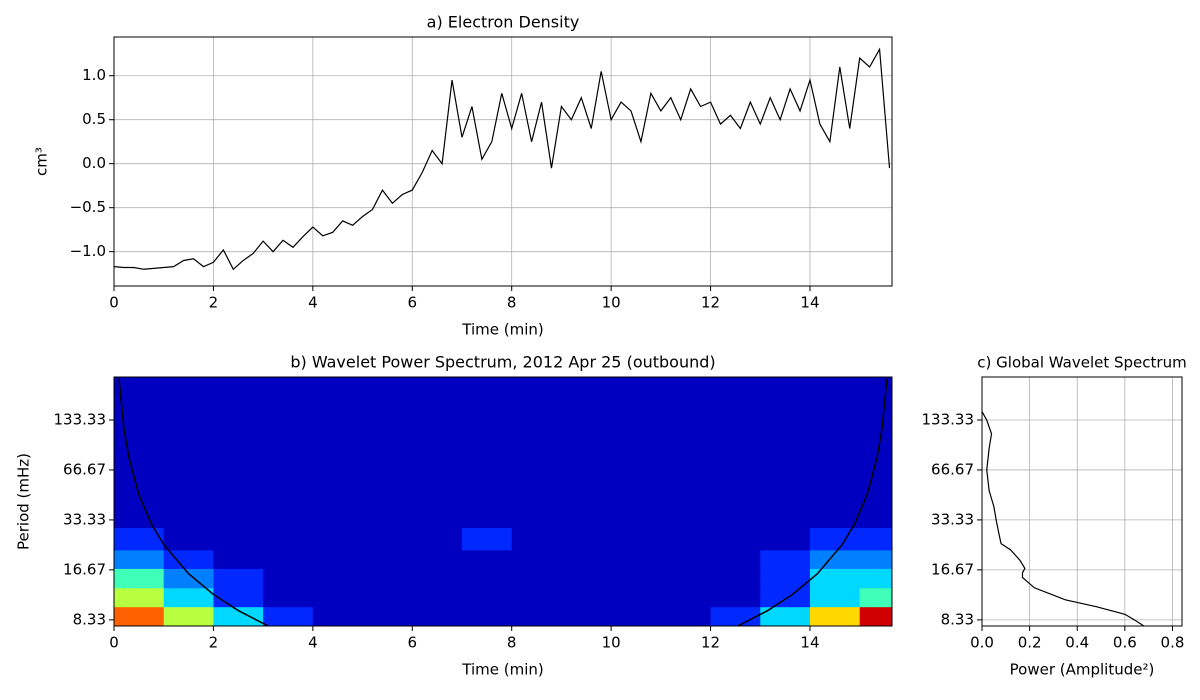 Image resolution: width=1200 pixels, height=700 pixels. What do you see at coordinates (957, 619) in the screenshot?
I see `y-tick-label: 8.33` at bounding box center [957, 619].